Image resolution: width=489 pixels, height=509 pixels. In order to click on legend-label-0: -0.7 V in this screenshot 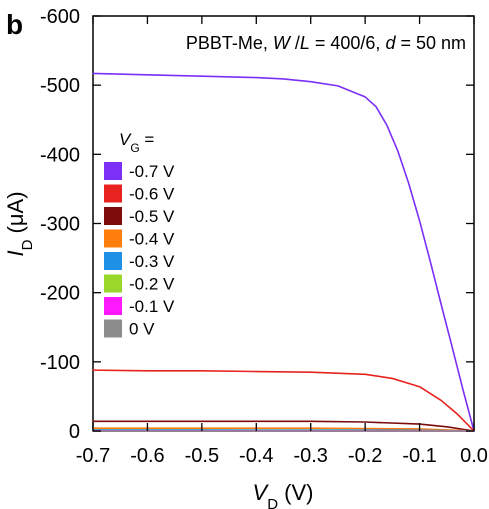, I will do `click(152, 171)`.